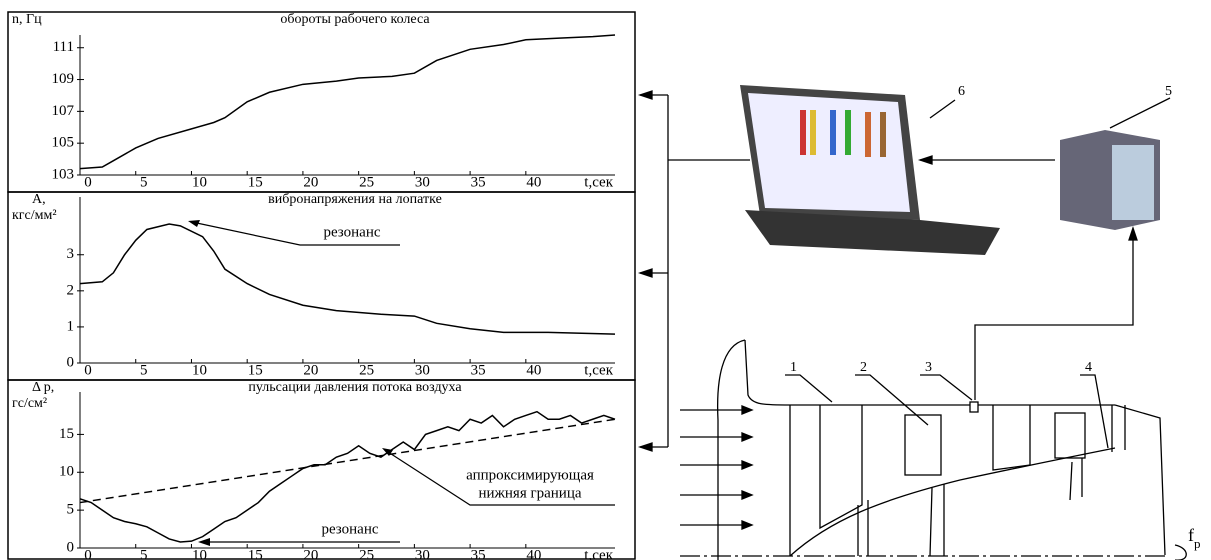 The width and height of the screenshot is (1211, 560). Describe the element at coordinates (530, 475) in the screenshot. I see `annotation: аппроксимирующая` at that location.